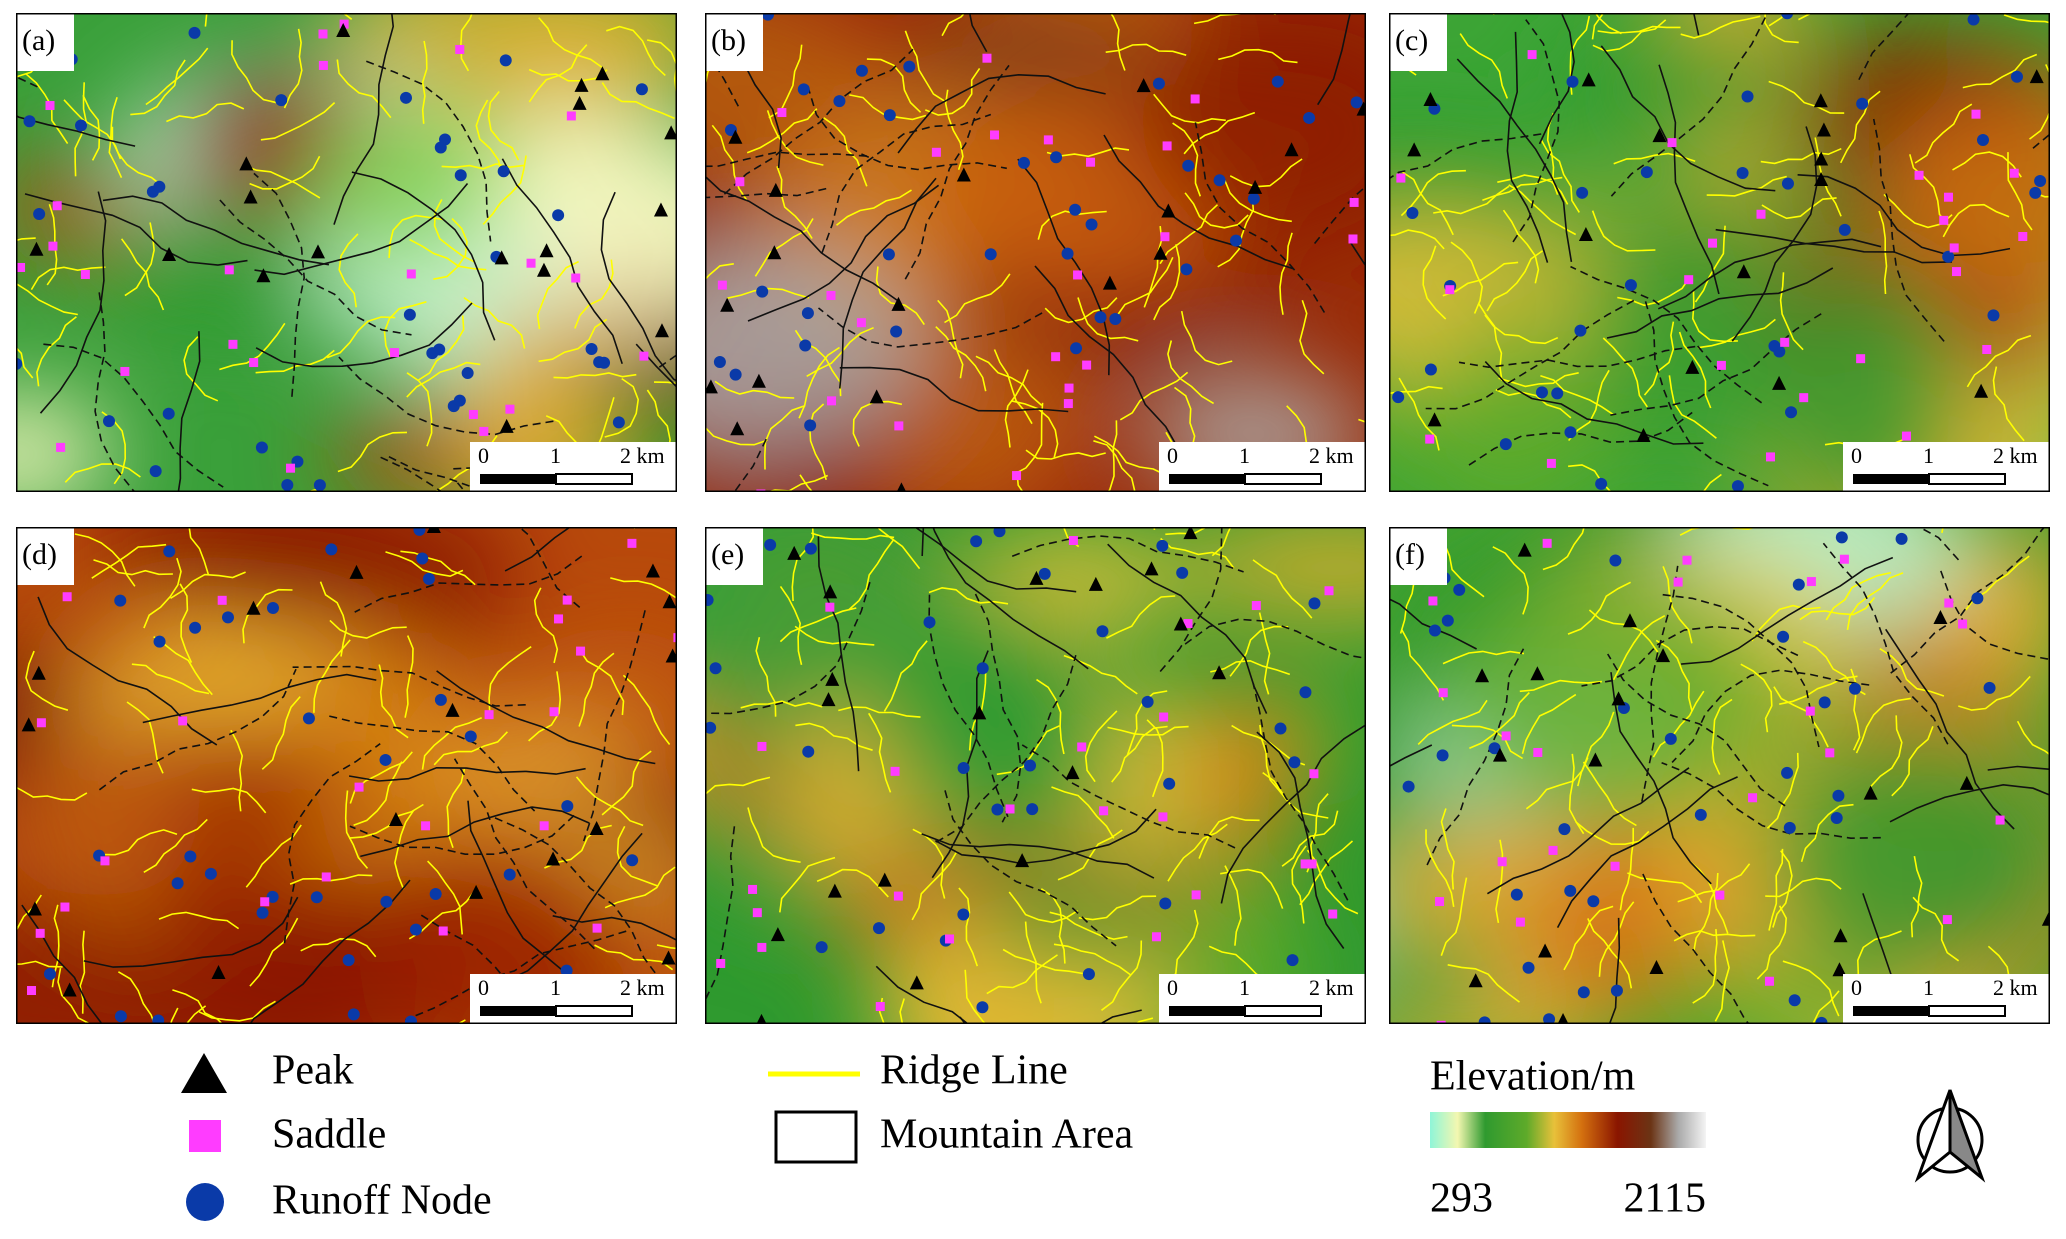 This screenshot has height=1239, width=2066. I want to click on terrain-patch, so click(403, 181).